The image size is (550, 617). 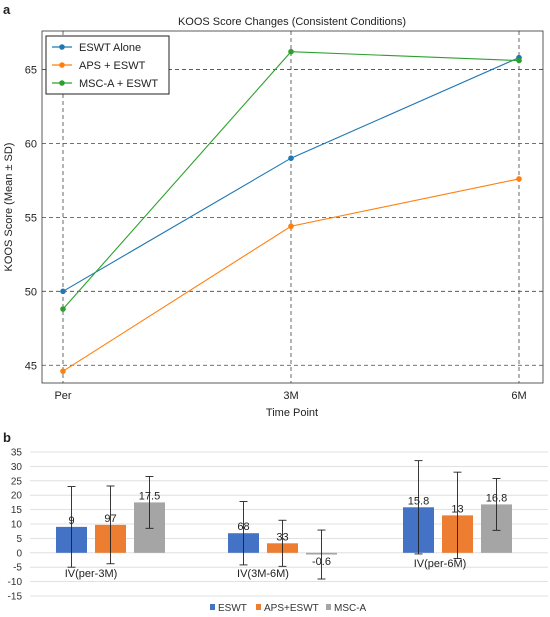 I want to click on chart-b-data-label: 9, so click(x=71, y=521).